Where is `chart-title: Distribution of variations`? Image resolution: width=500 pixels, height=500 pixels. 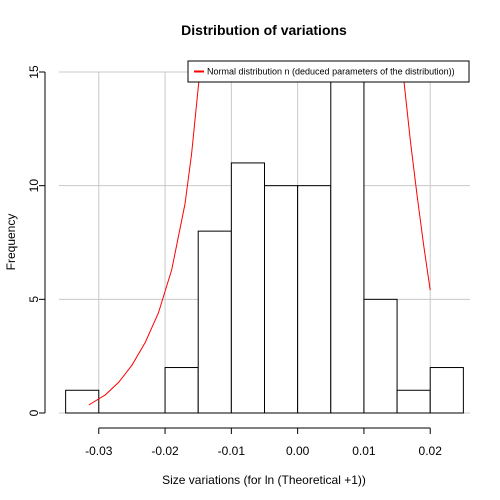
chart-title: Distribution of variations is located at coordinates (264, 30).